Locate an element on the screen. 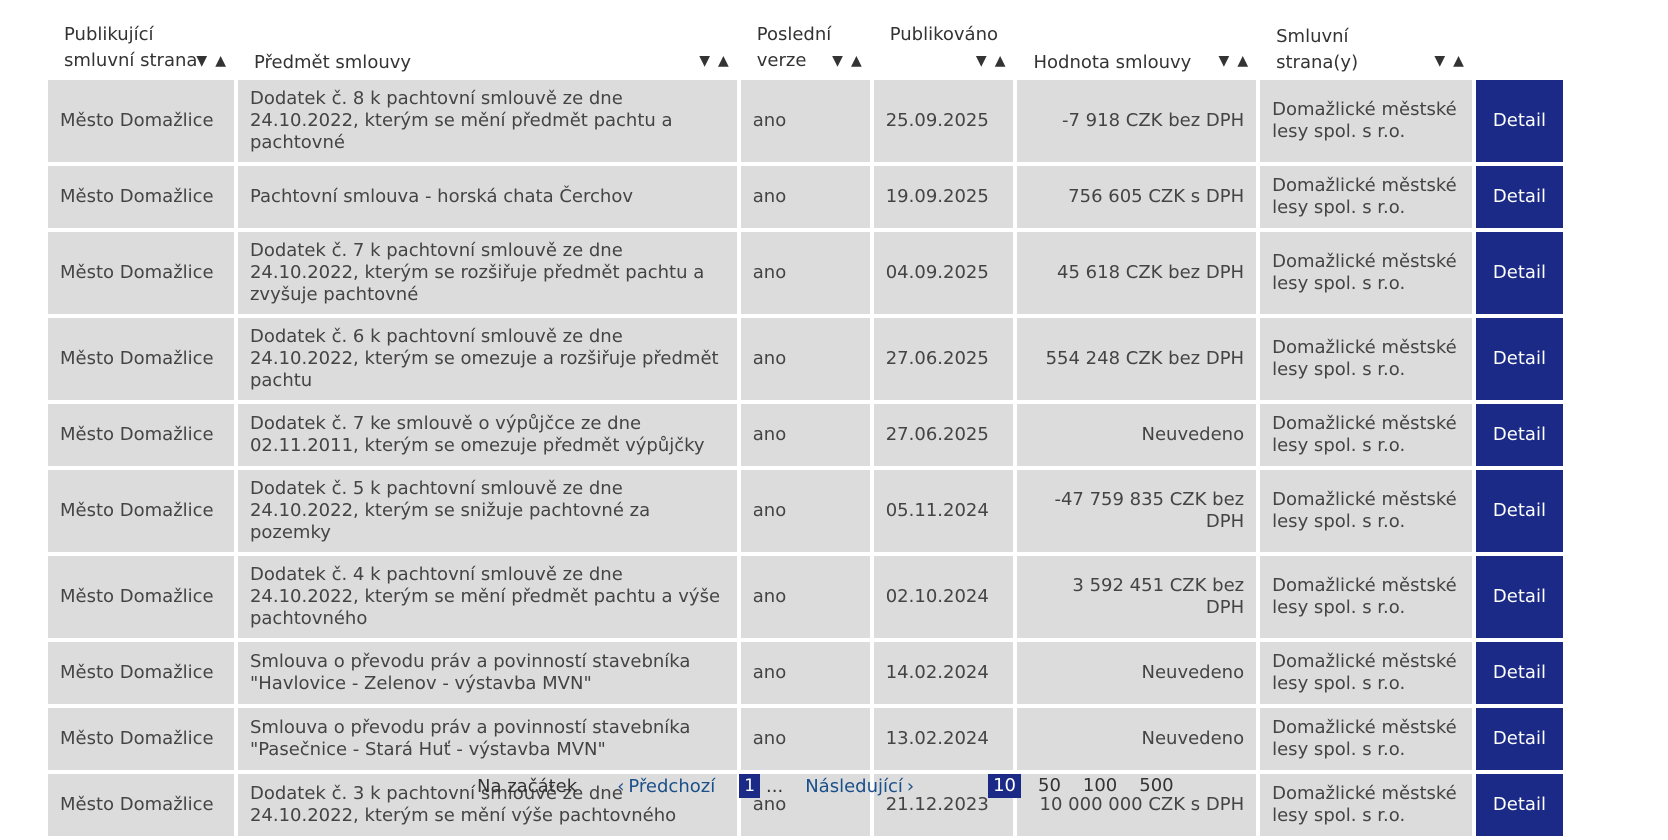 The height and width of the screenshot is (840, 1668). cell-published: 27.06.2025 is located at coordinates (943, 435).